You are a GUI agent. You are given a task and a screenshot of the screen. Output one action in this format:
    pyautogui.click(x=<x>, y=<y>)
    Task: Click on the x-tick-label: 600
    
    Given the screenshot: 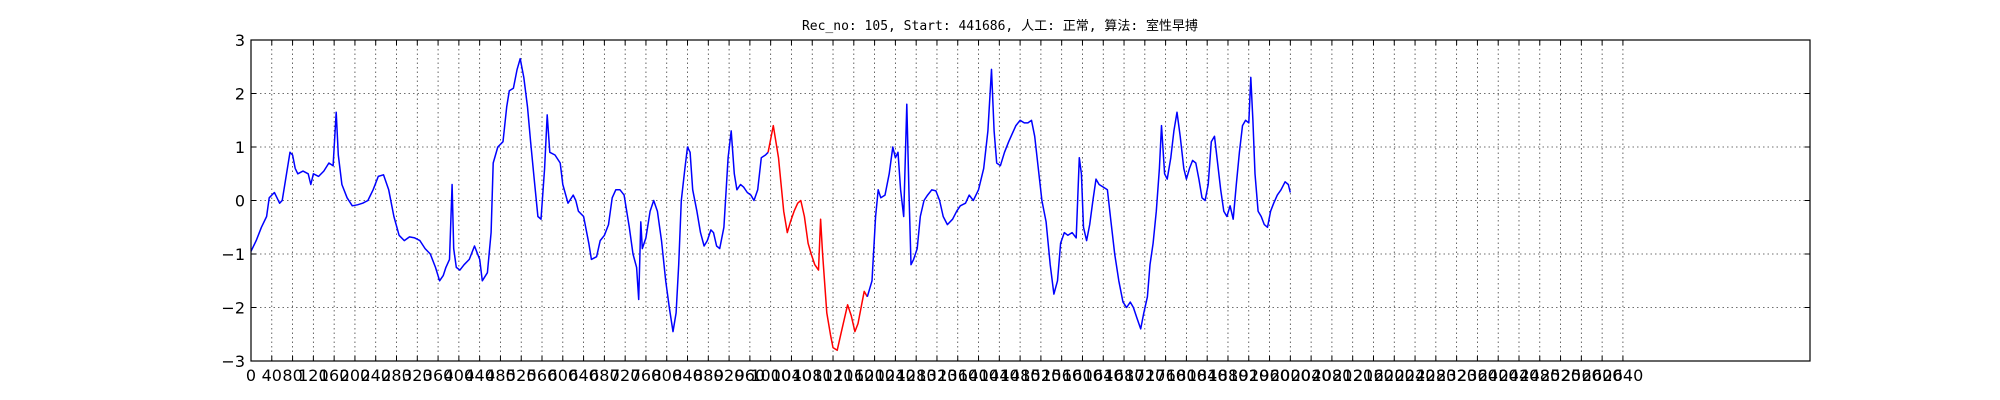 What is the action you would take?
    pyautogui.click(x=563, y=375)
    